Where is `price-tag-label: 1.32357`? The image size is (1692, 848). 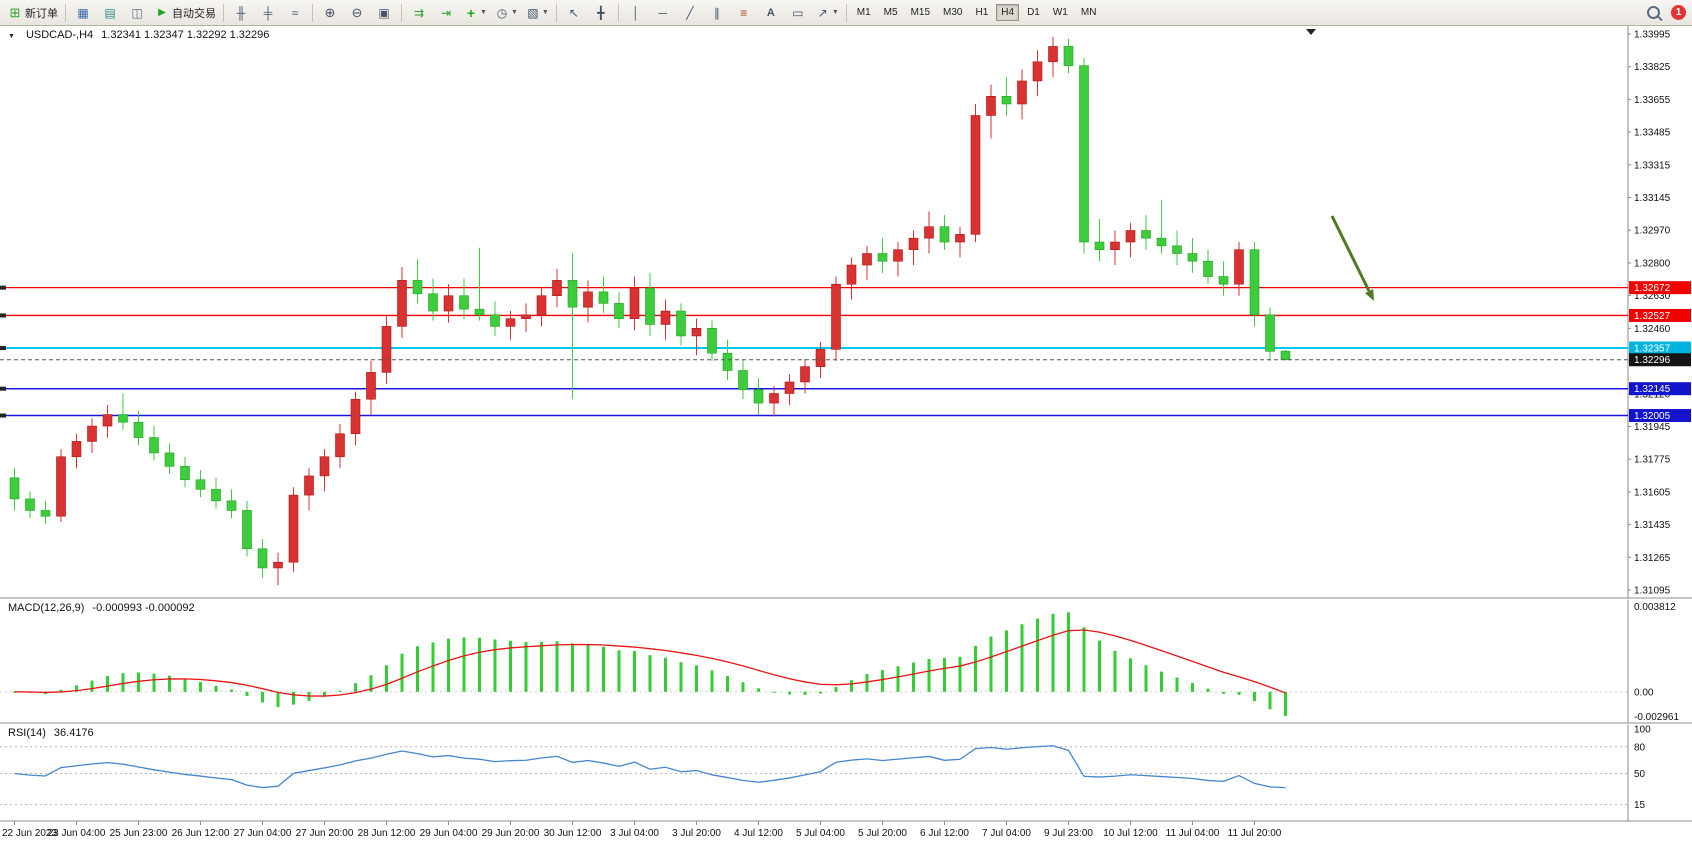 price-tag-label: 1.32357 is located at coordinates (1652, 349).